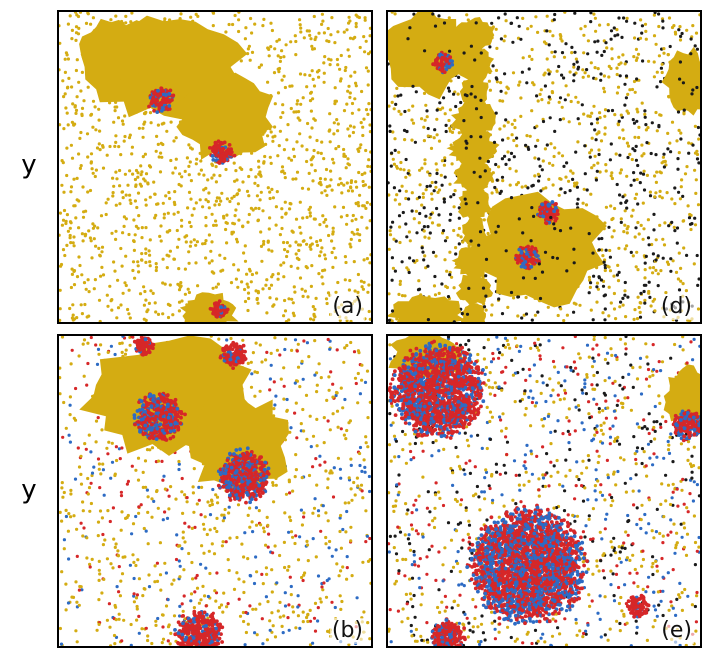 The image size is (716, 656). Describe the element at coordinates (676, 631) in the screenshot. I see `panel-label-e: (e)` at that location.